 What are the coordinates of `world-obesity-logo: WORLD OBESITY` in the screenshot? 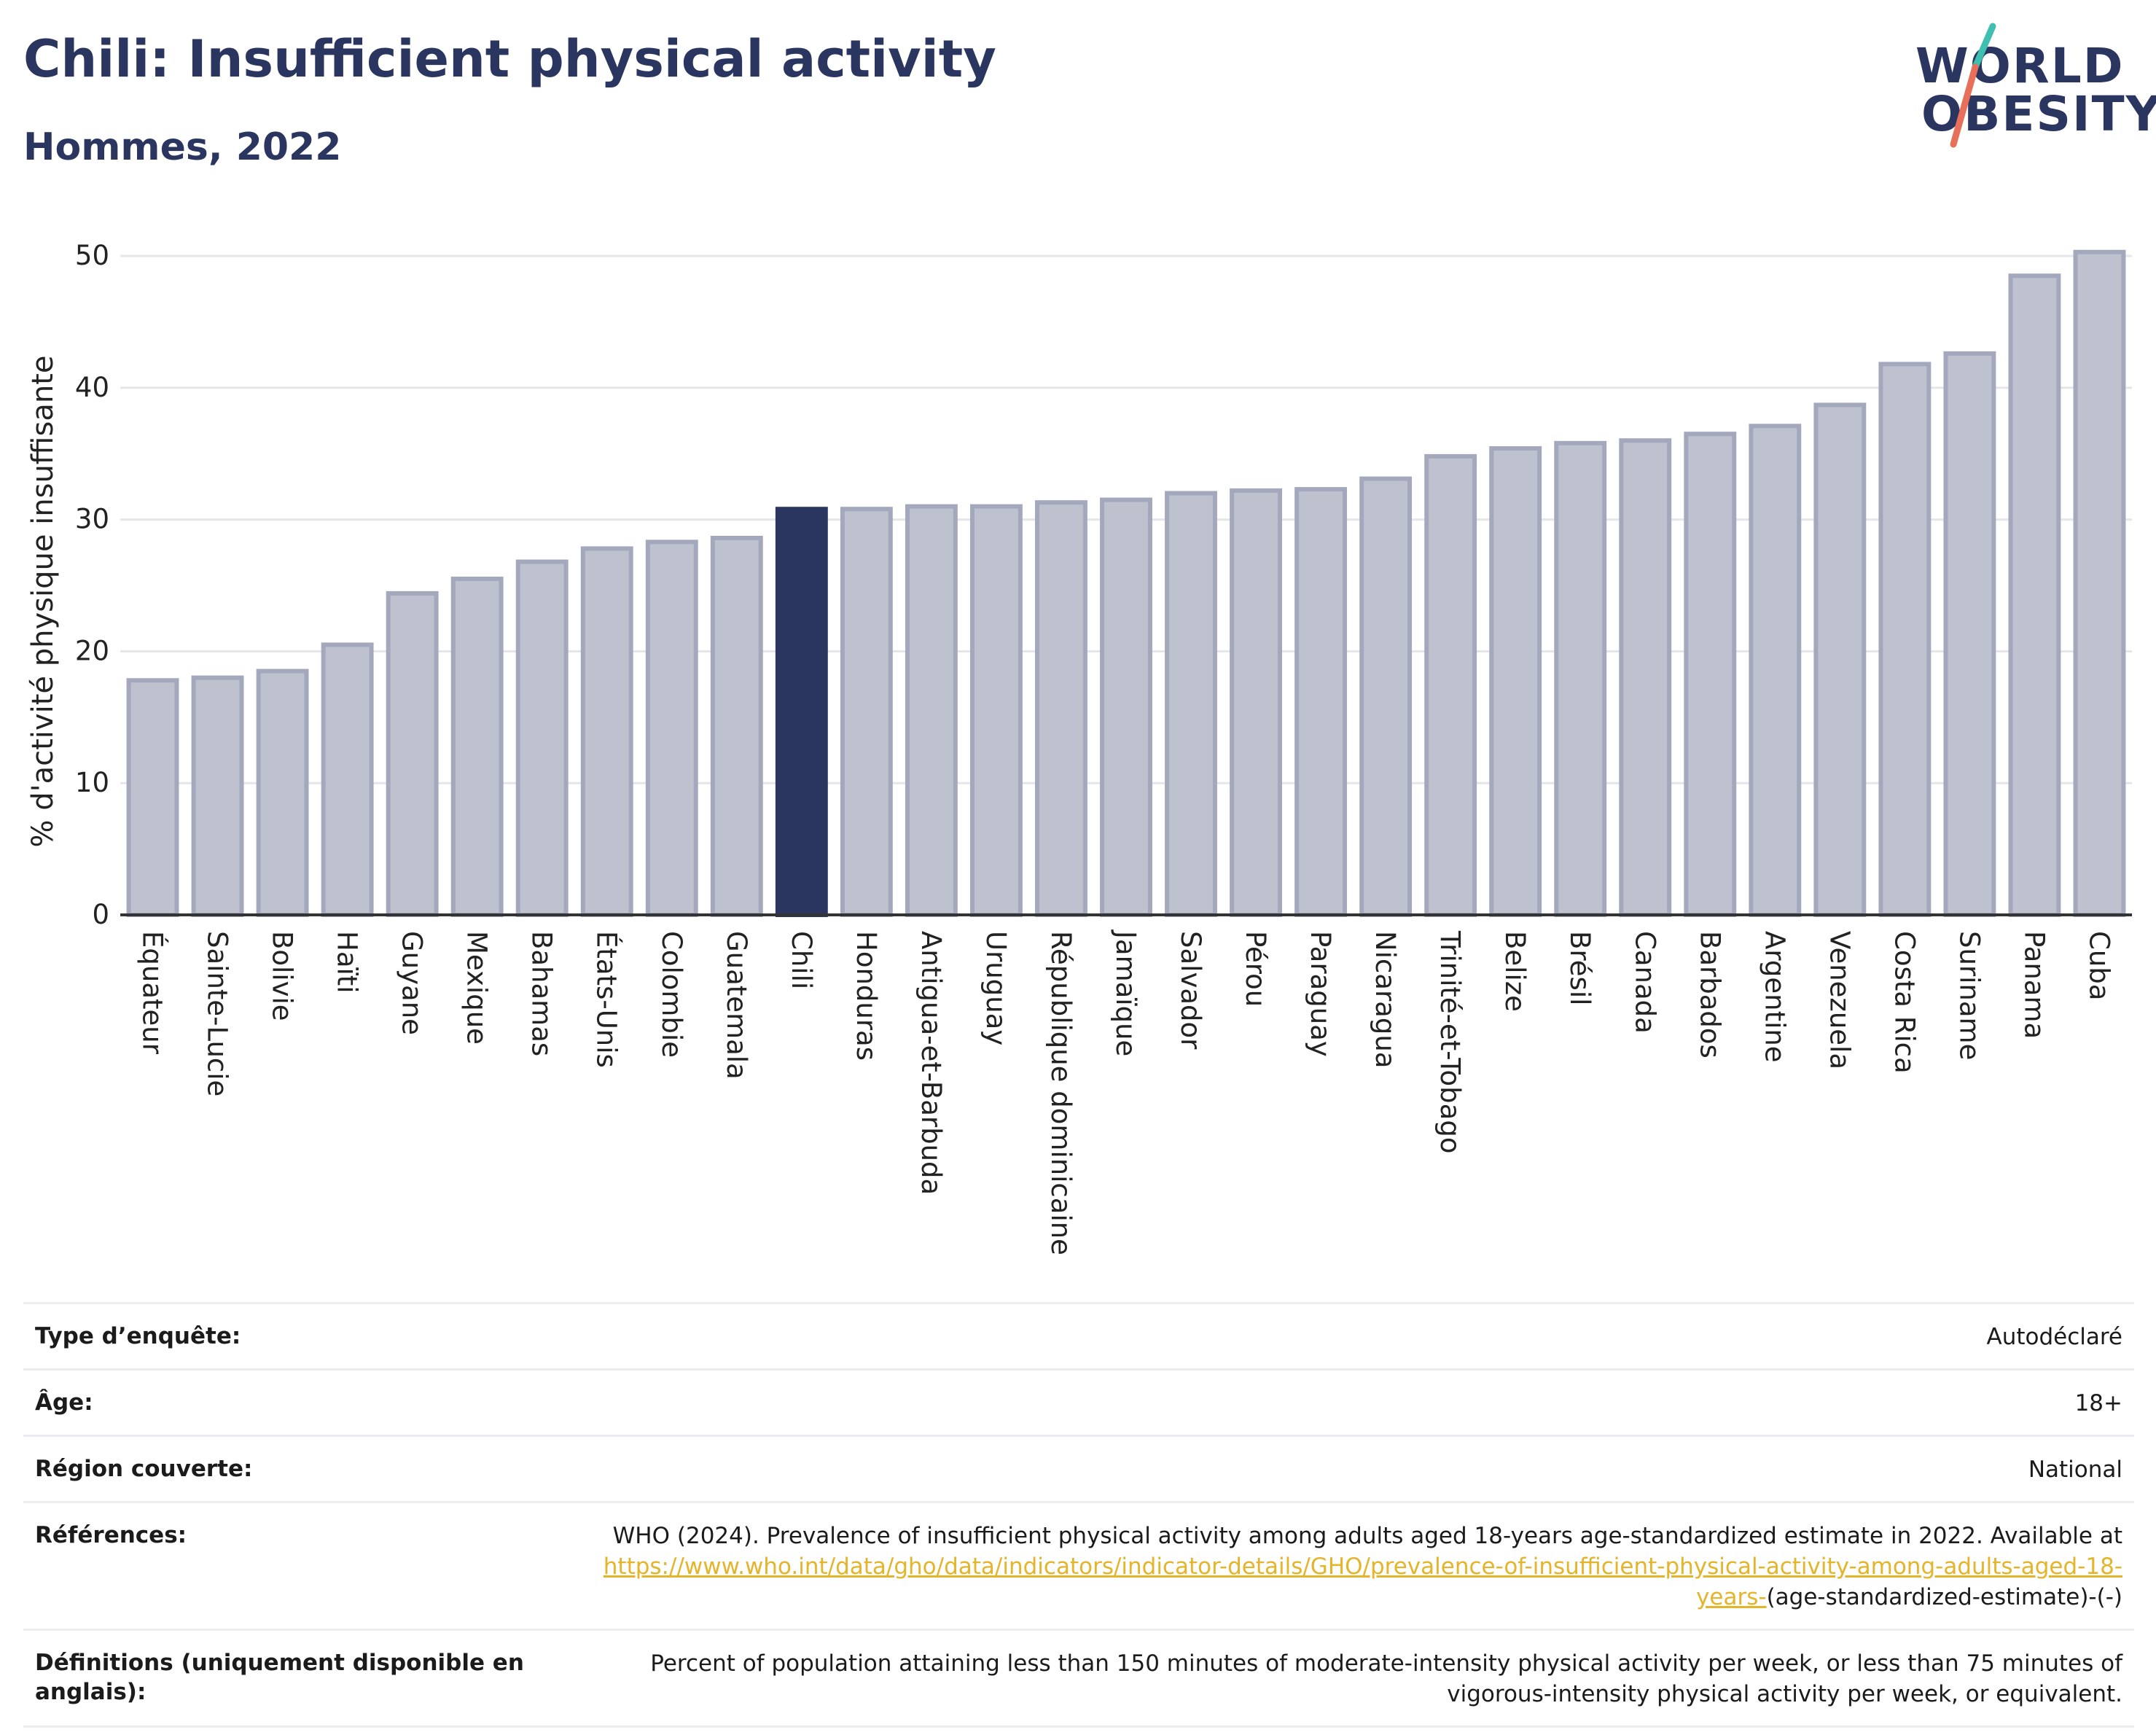 It's located at (2029, 87).